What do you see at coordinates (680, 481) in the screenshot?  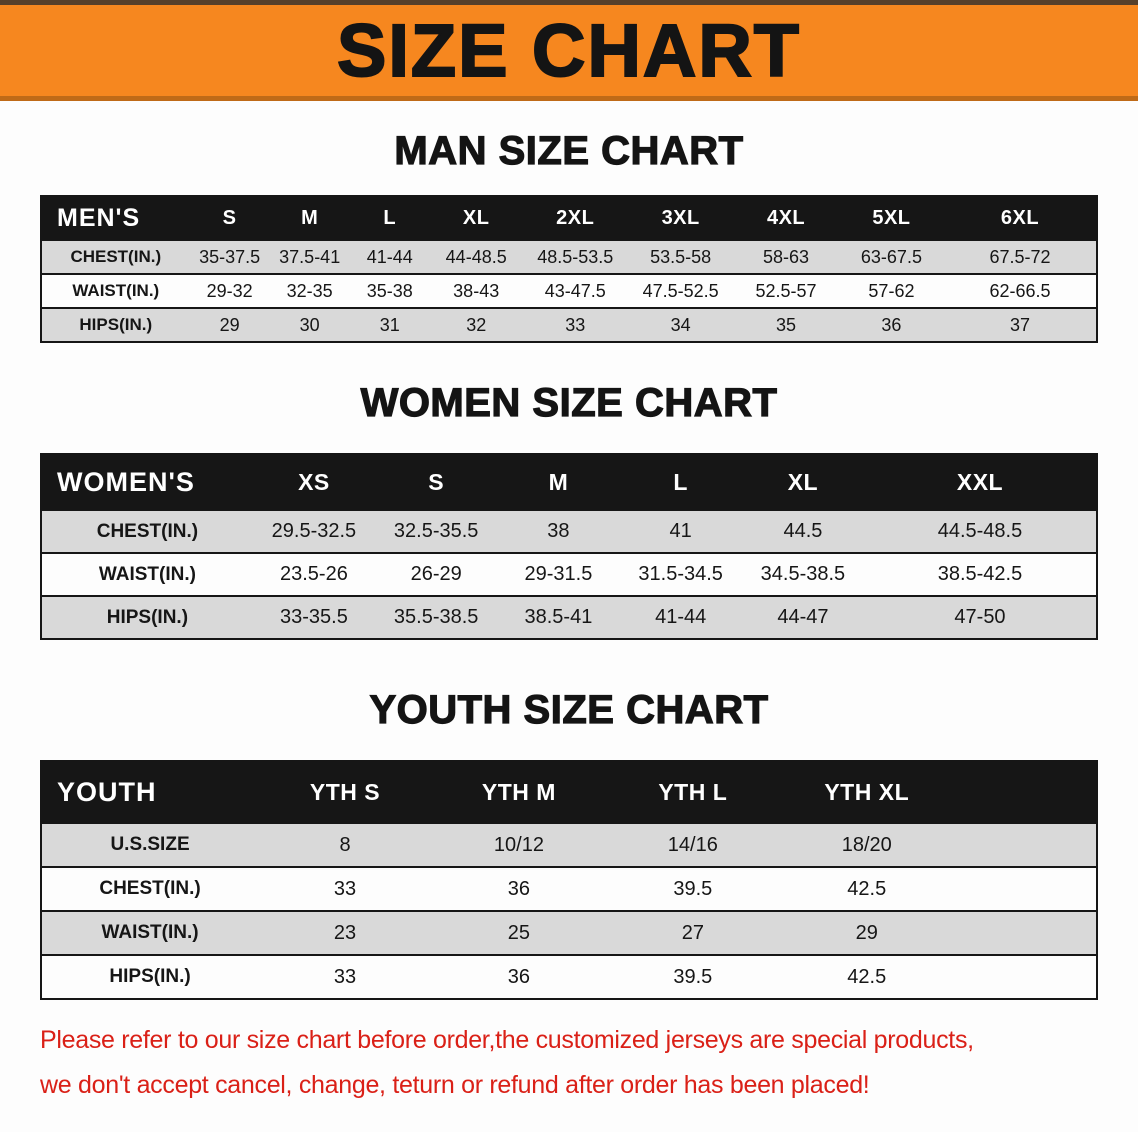 I see `size-header-cell: L` at bounding box center [680, 481].